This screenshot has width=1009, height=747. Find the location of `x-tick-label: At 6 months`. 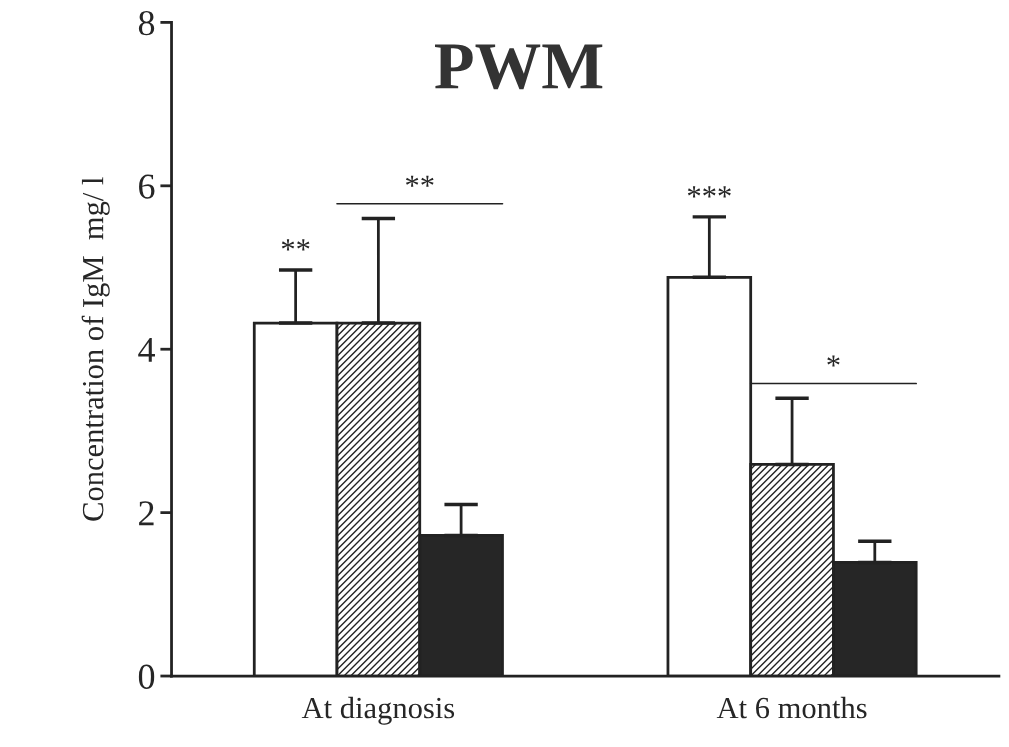

x-tick-label: At 6 months is located at coordinates (791, 707).